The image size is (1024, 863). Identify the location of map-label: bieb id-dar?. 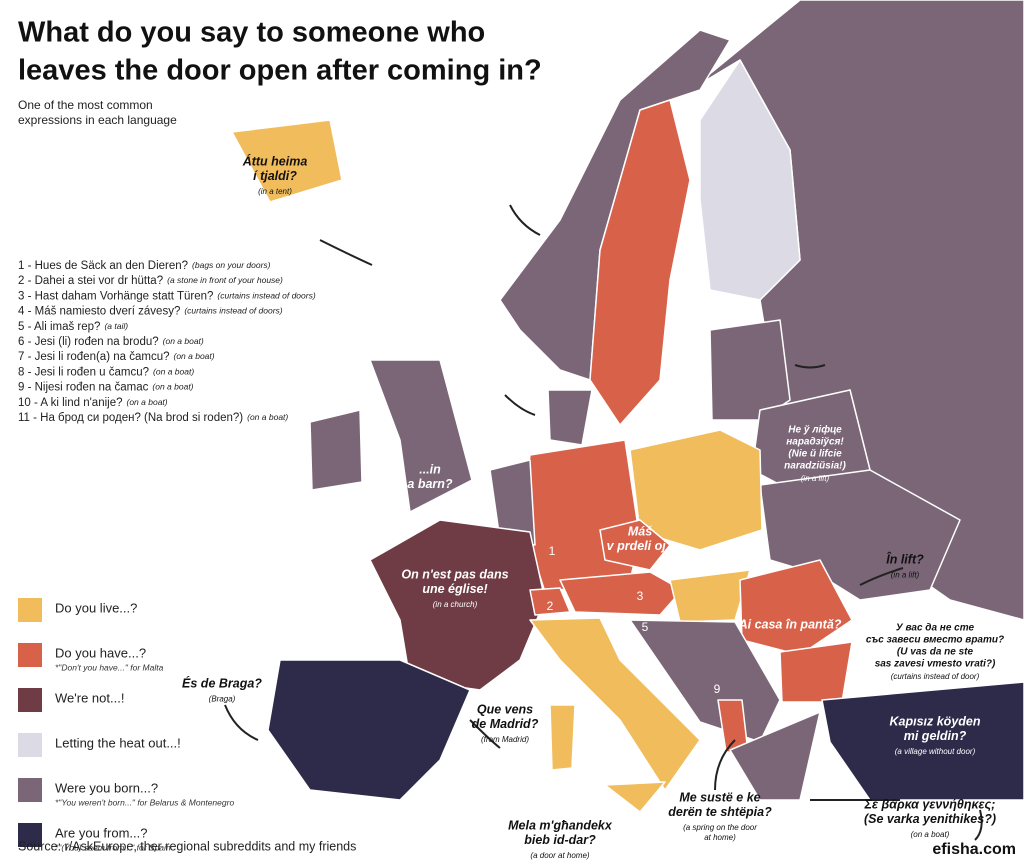
(560, 840).